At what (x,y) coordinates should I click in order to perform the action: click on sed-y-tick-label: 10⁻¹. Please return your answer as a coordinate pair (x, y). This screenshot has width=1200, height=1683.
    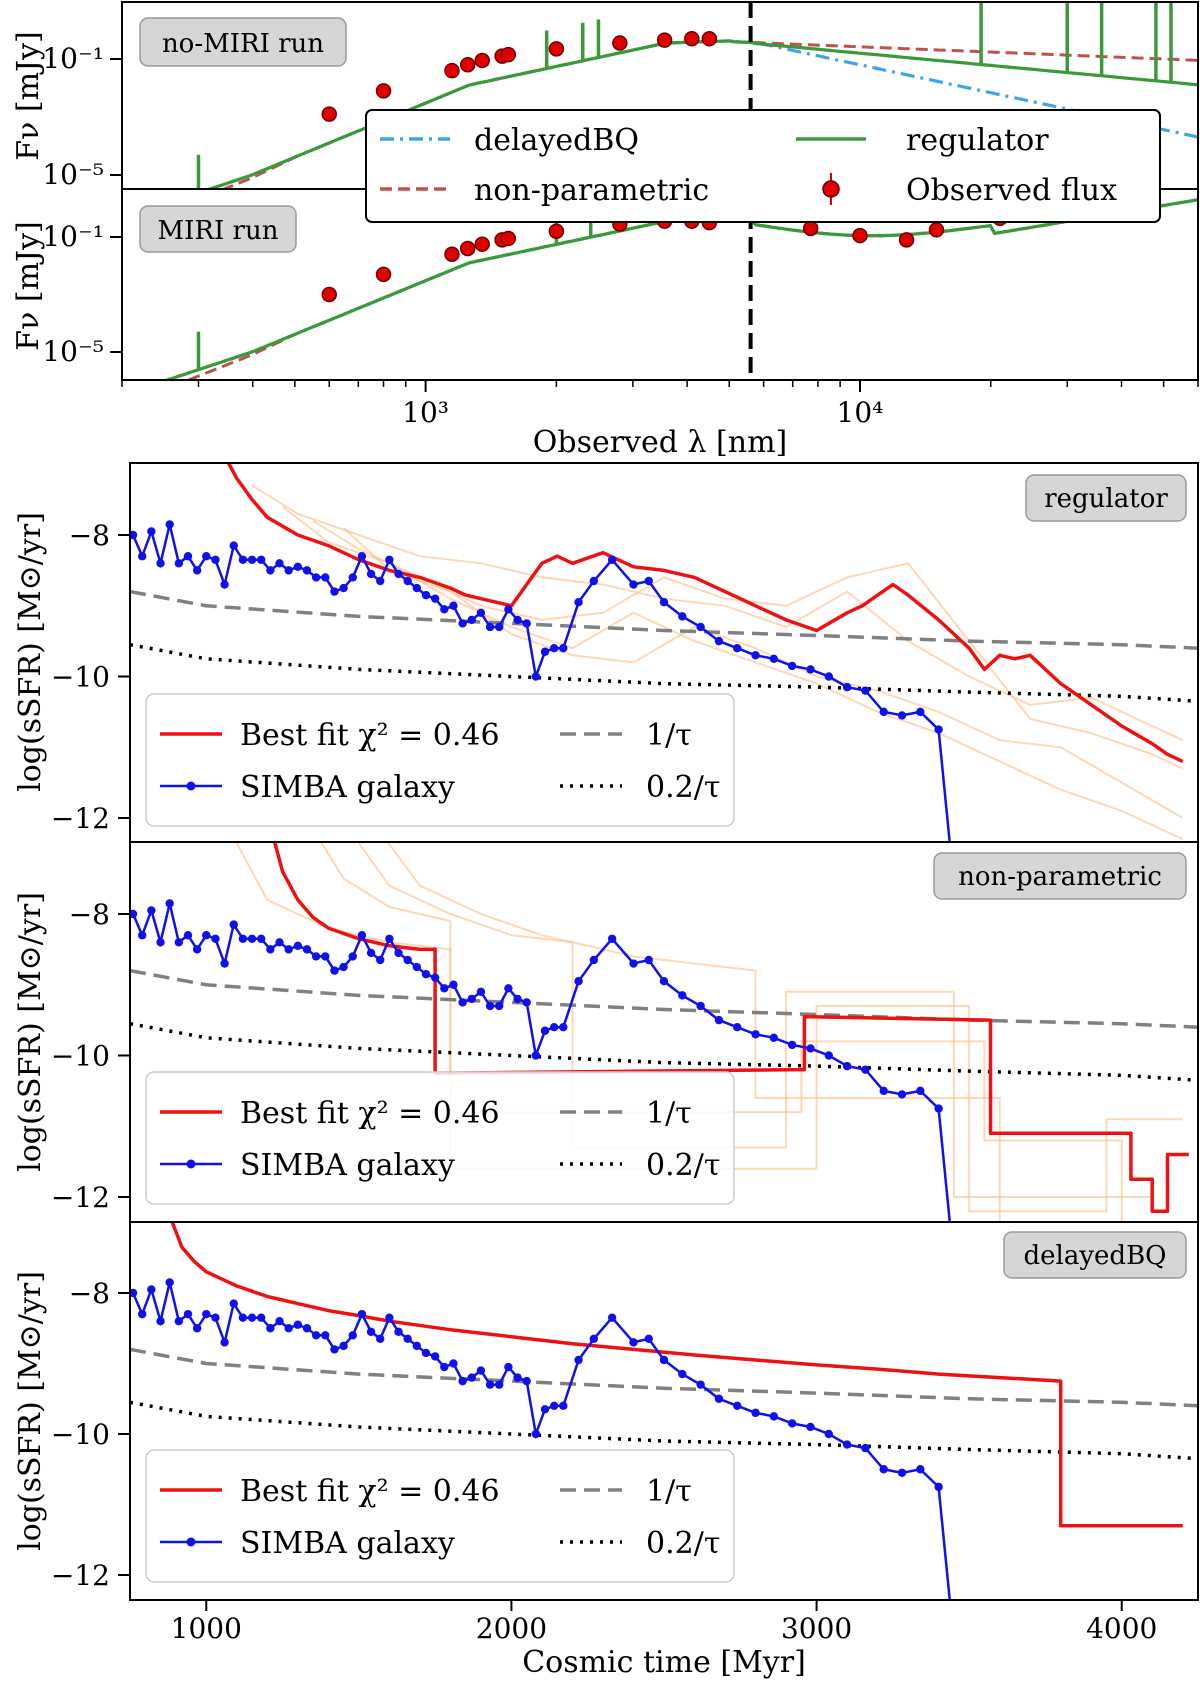
    Looking at the image, I should click on (73, 58).